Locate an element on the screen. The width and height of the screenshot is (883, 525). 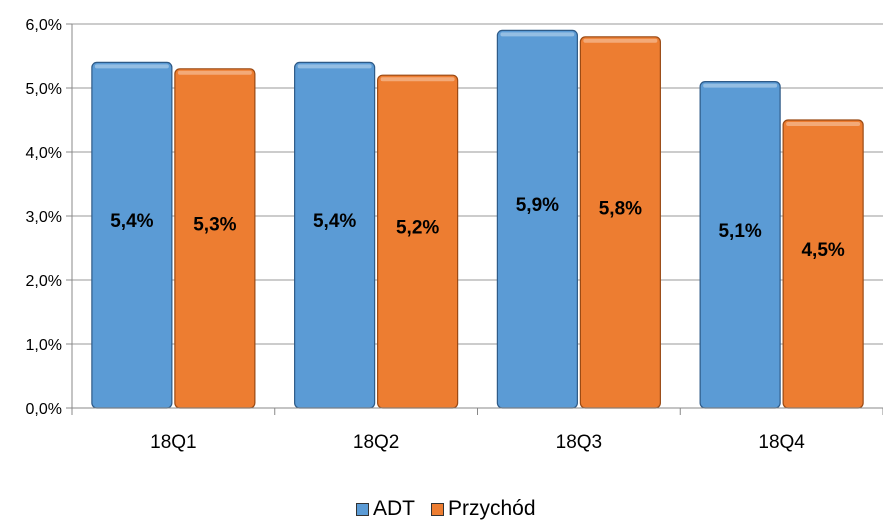
y-tick-label: 4,0% is located at coordinates (44, 153).